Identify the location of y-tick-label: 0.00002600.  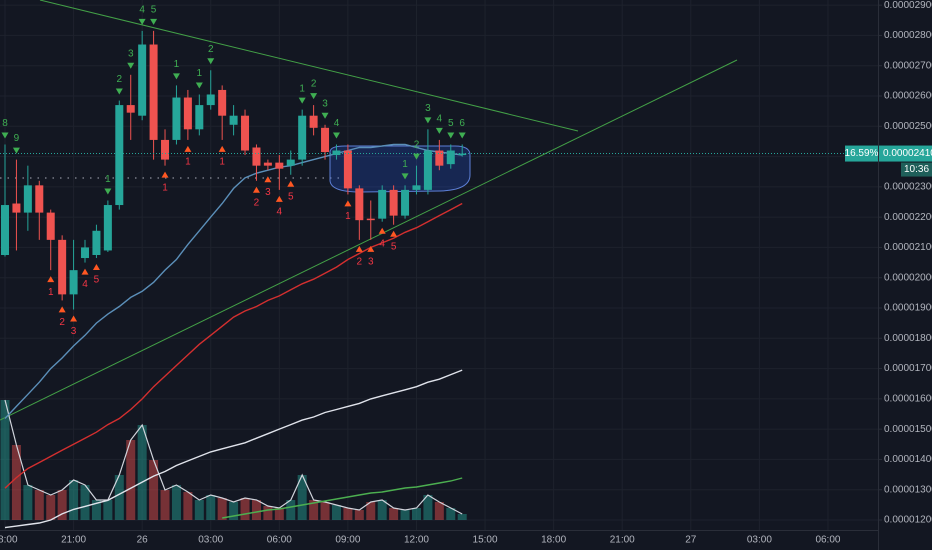
(908, 96).